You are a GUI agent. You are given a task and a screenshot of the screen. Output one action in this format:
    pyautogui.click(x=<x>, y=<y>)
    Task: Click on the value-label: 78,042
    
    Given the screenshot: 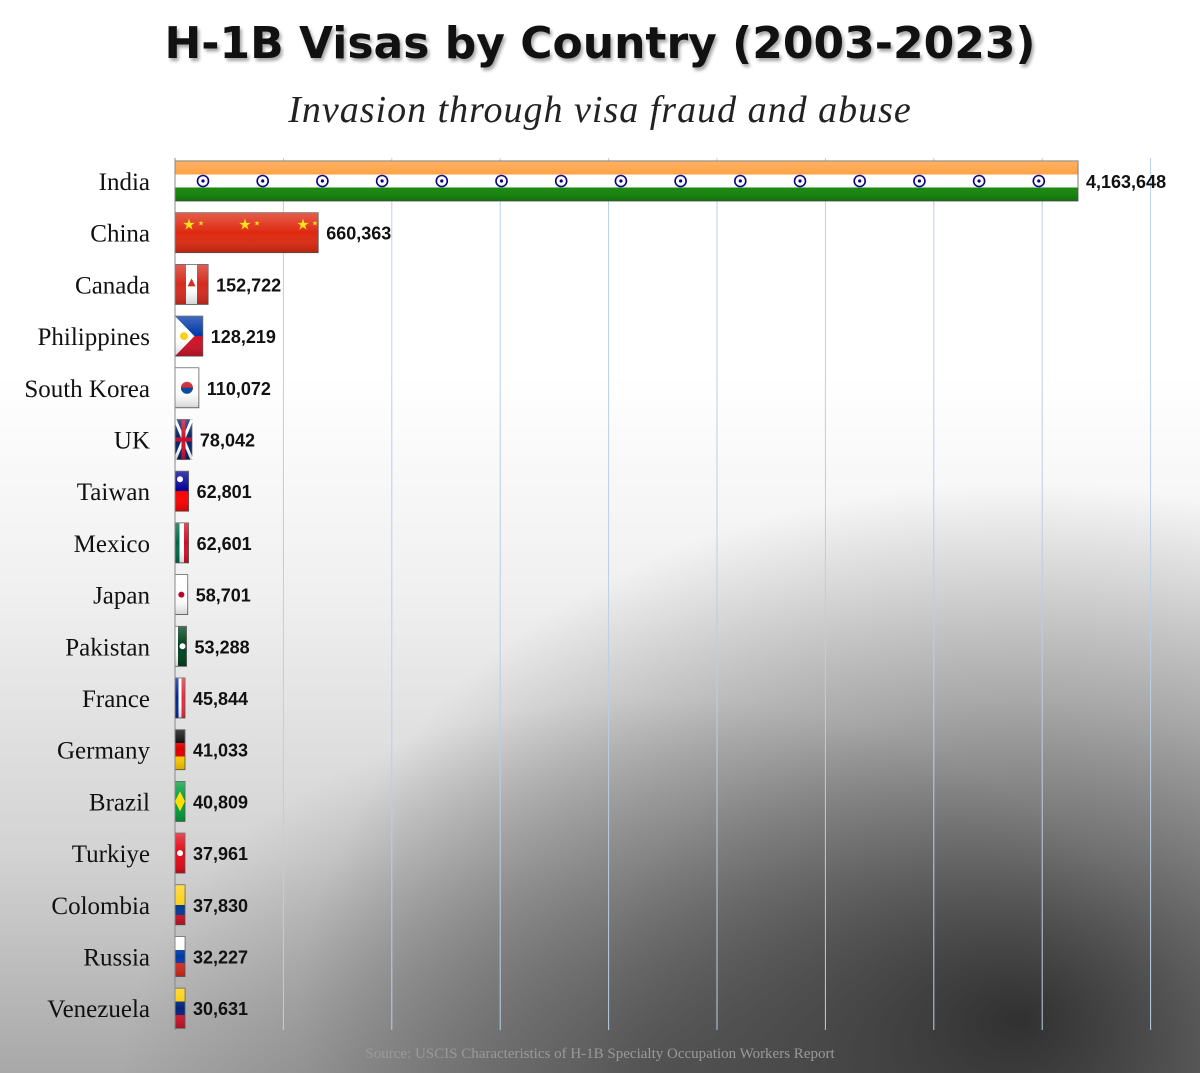 What is the action you would take?
    pyautogui.click(x=227, y=441)
    